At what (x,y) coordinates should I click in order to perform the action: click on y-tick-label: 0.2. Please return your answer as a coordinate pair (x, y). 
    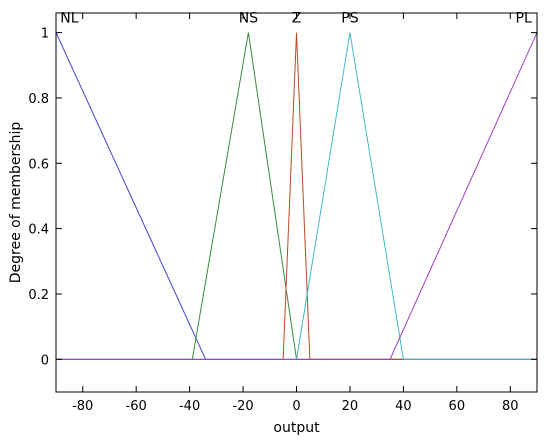
    Looking at the image, I should click on (38, 295).